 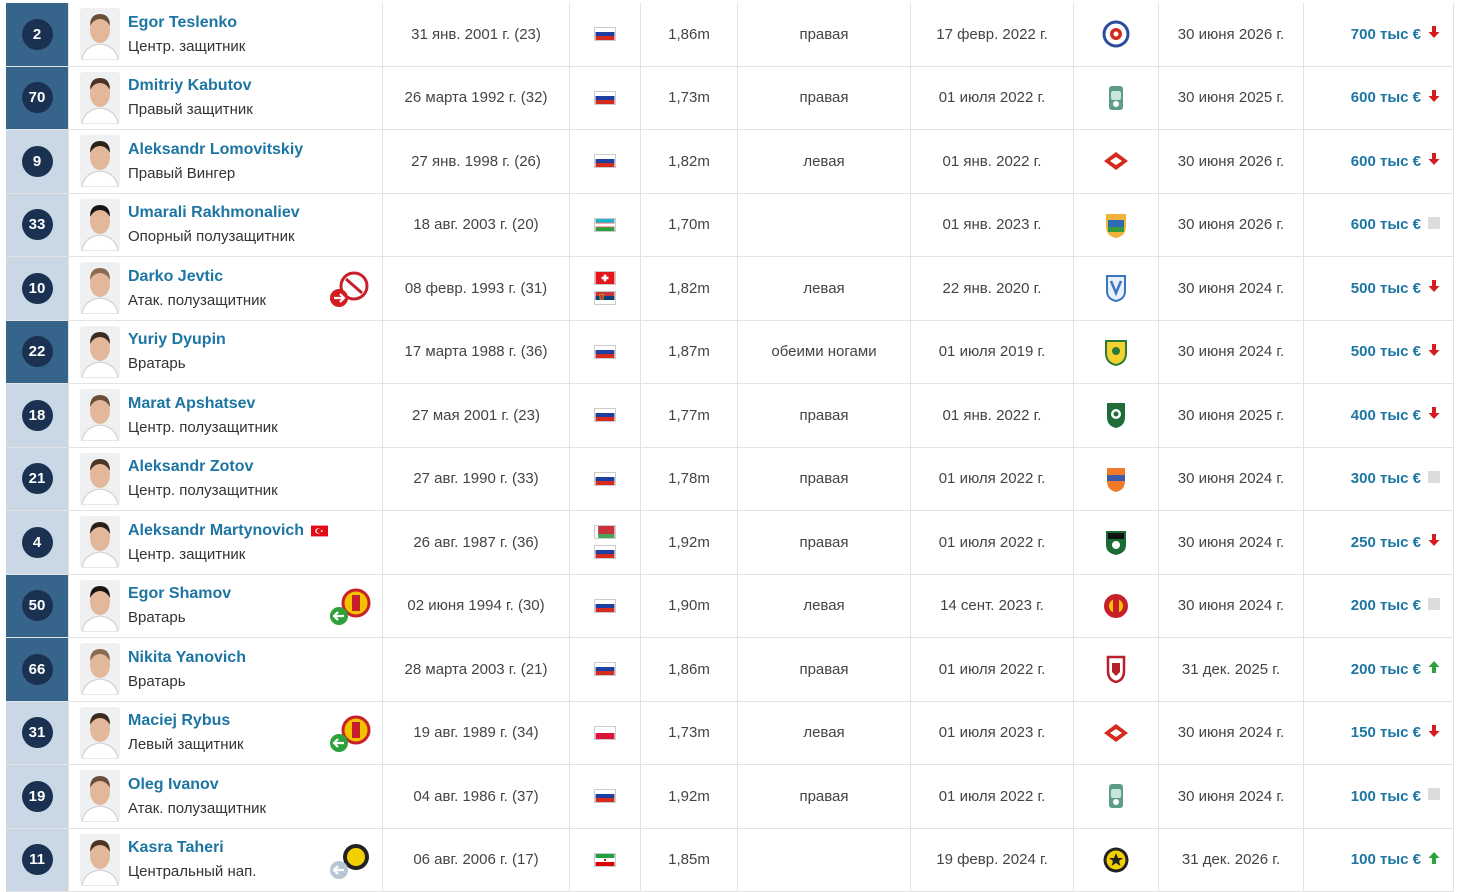 I want to click on arsenal-crest-icon, so click(x=1116, y=606).